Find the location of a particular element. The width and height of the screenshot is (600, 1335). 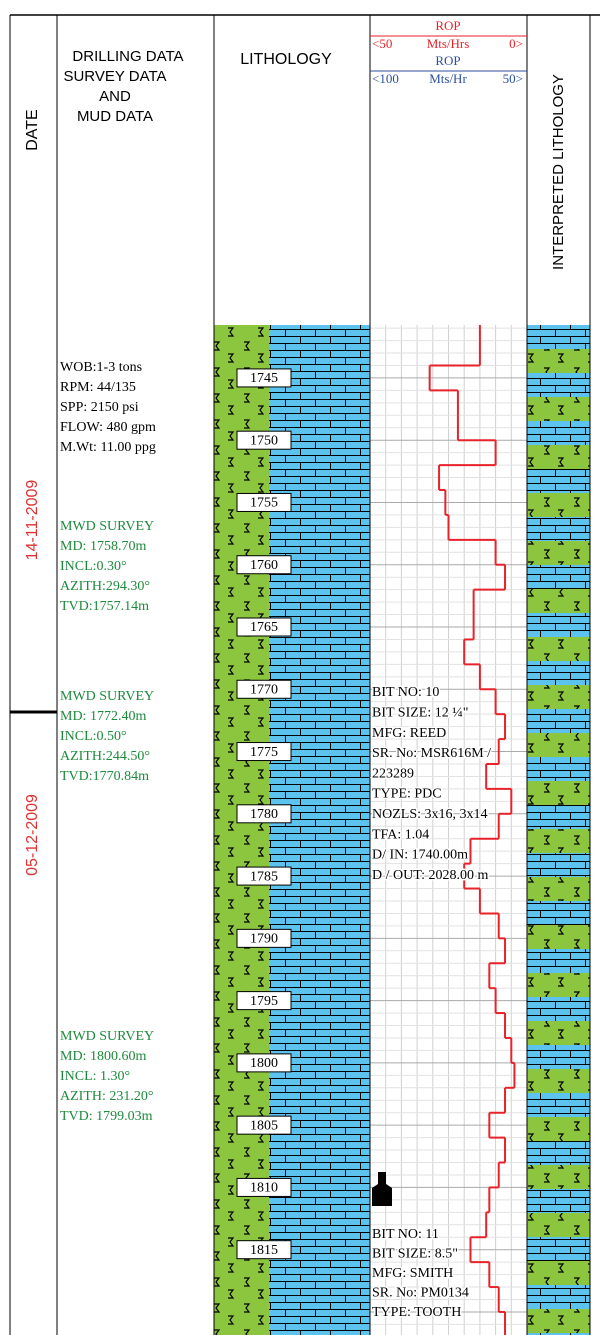

drilling-data: SPP: 2150 psi is located at coordinates (99, 407).